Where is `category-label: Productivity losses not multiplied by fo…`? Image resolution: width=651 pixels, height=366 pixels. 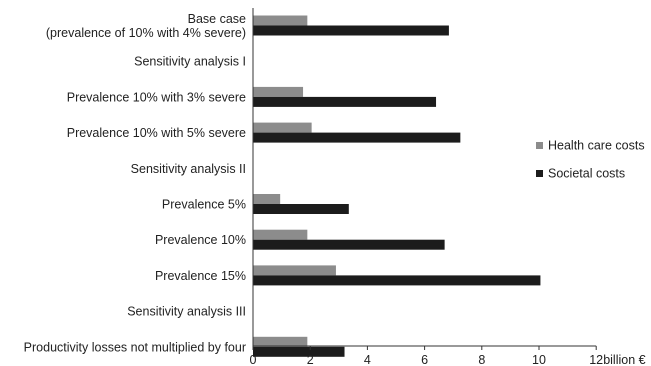
category-label: Productivity losses not multiplied by fo… is located at coordinates (135, 347).